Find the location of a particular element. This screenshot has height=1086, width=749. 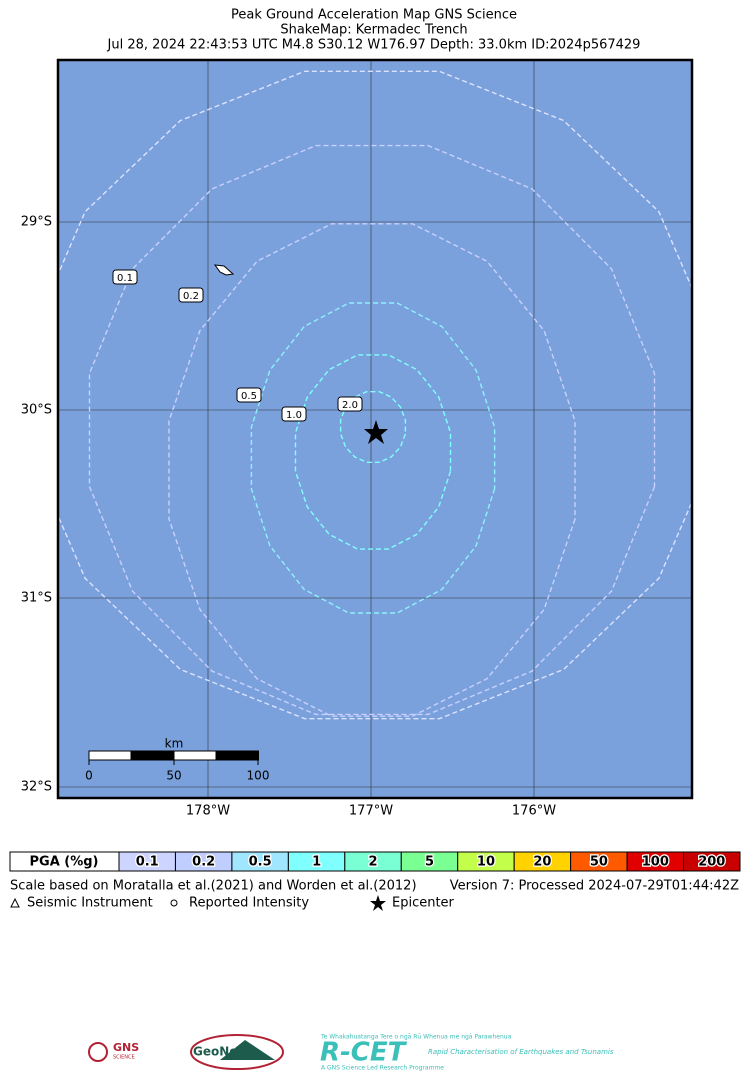

contour-label: 0.5 is located at coordinates (249, 396).